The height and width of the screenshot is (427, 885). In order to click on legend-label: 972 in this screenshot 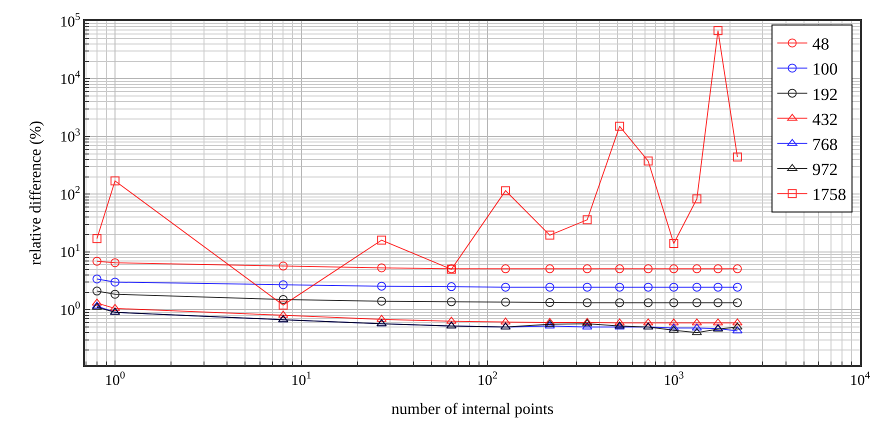, I will do `click(825, 170)`.